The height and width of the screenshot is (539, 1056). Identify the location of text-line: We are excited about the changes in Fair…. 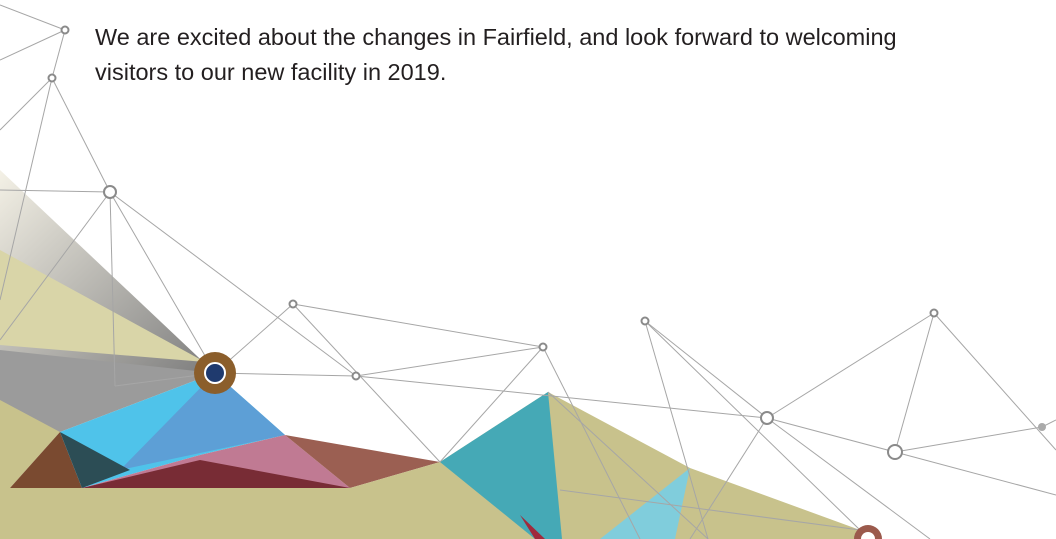
(496, 37).